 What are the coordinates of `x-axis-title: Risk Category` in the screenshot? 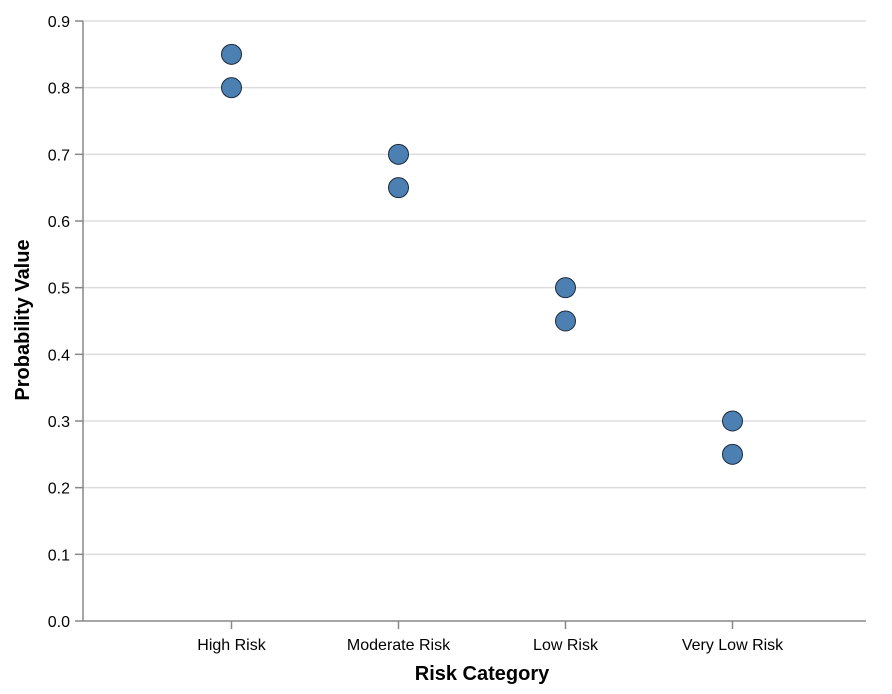 It's located at (482, 674).